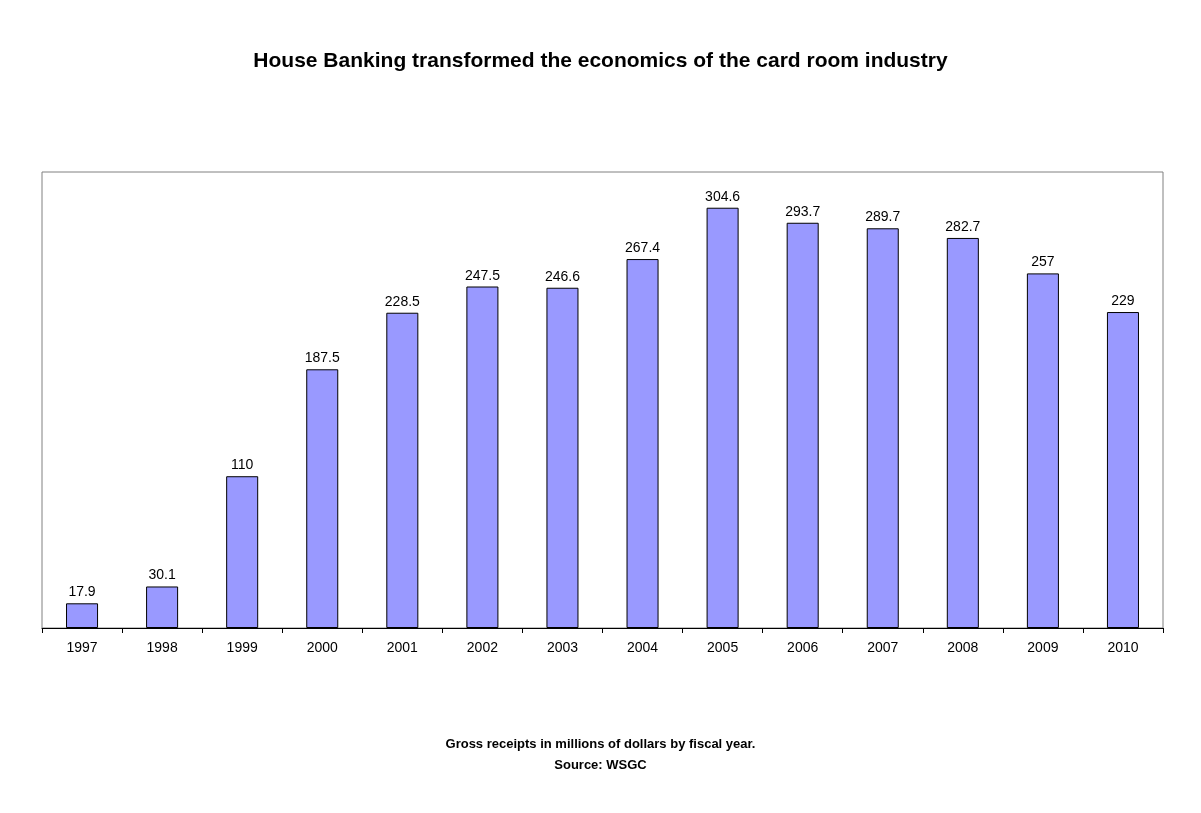  Describe the element at coordinates (600, 59) in the screenshot. I see `chart-title: House Banking transformed the economics of the card room industry` at that location.